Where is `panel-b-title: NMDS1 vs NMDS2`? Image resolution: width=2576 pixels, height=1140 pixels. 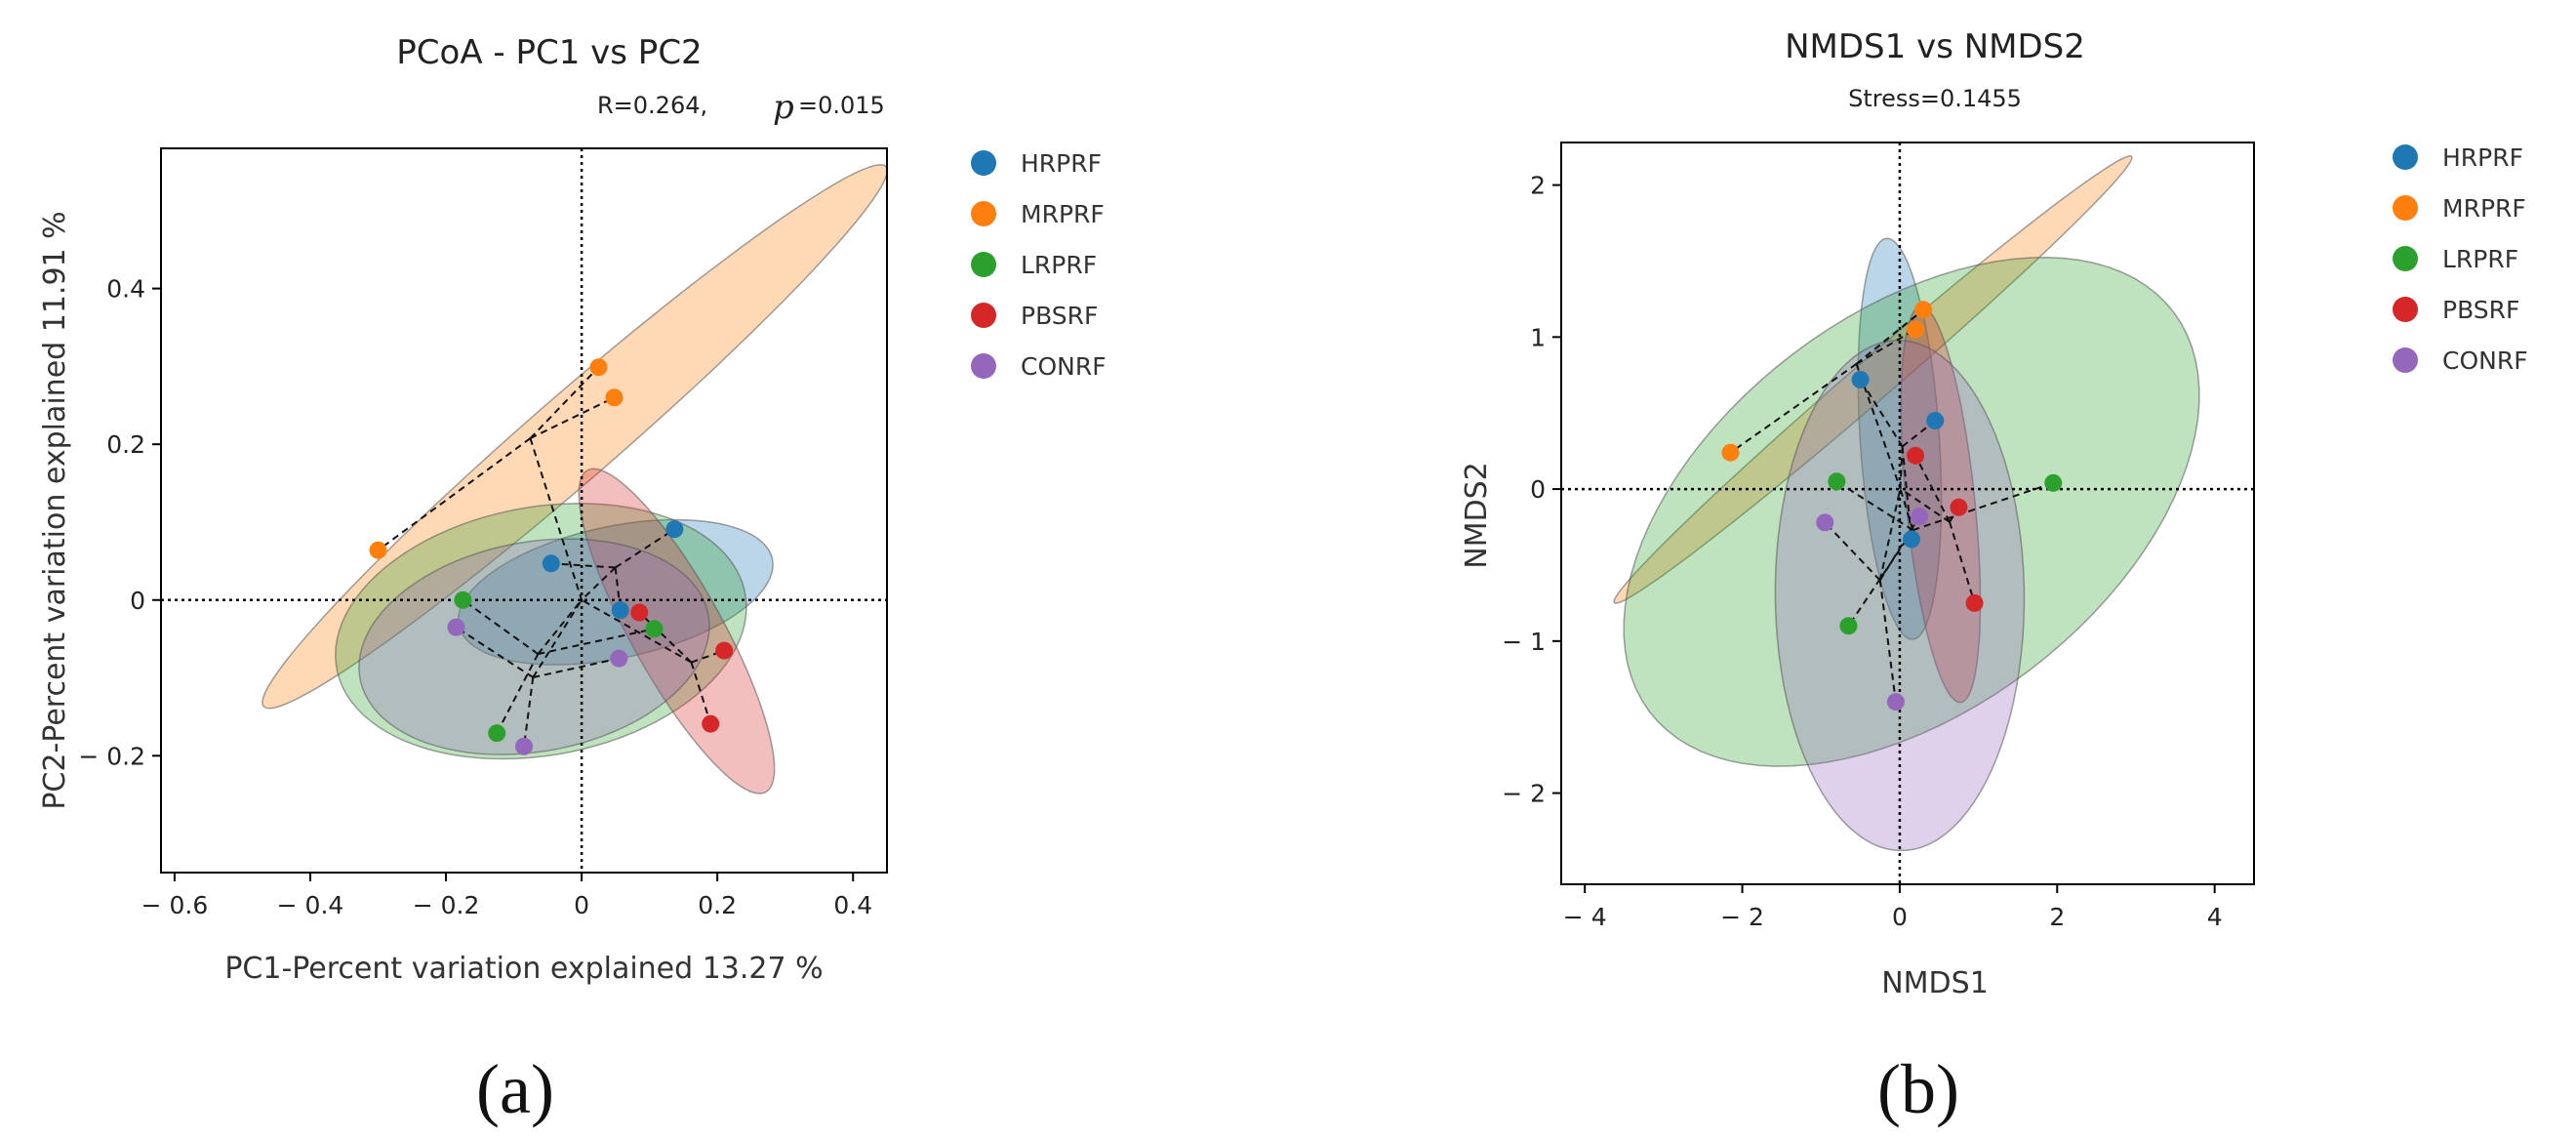
panel-b-title: NMDS1 vs NMDS2 is located at coordinates (1935, 47).